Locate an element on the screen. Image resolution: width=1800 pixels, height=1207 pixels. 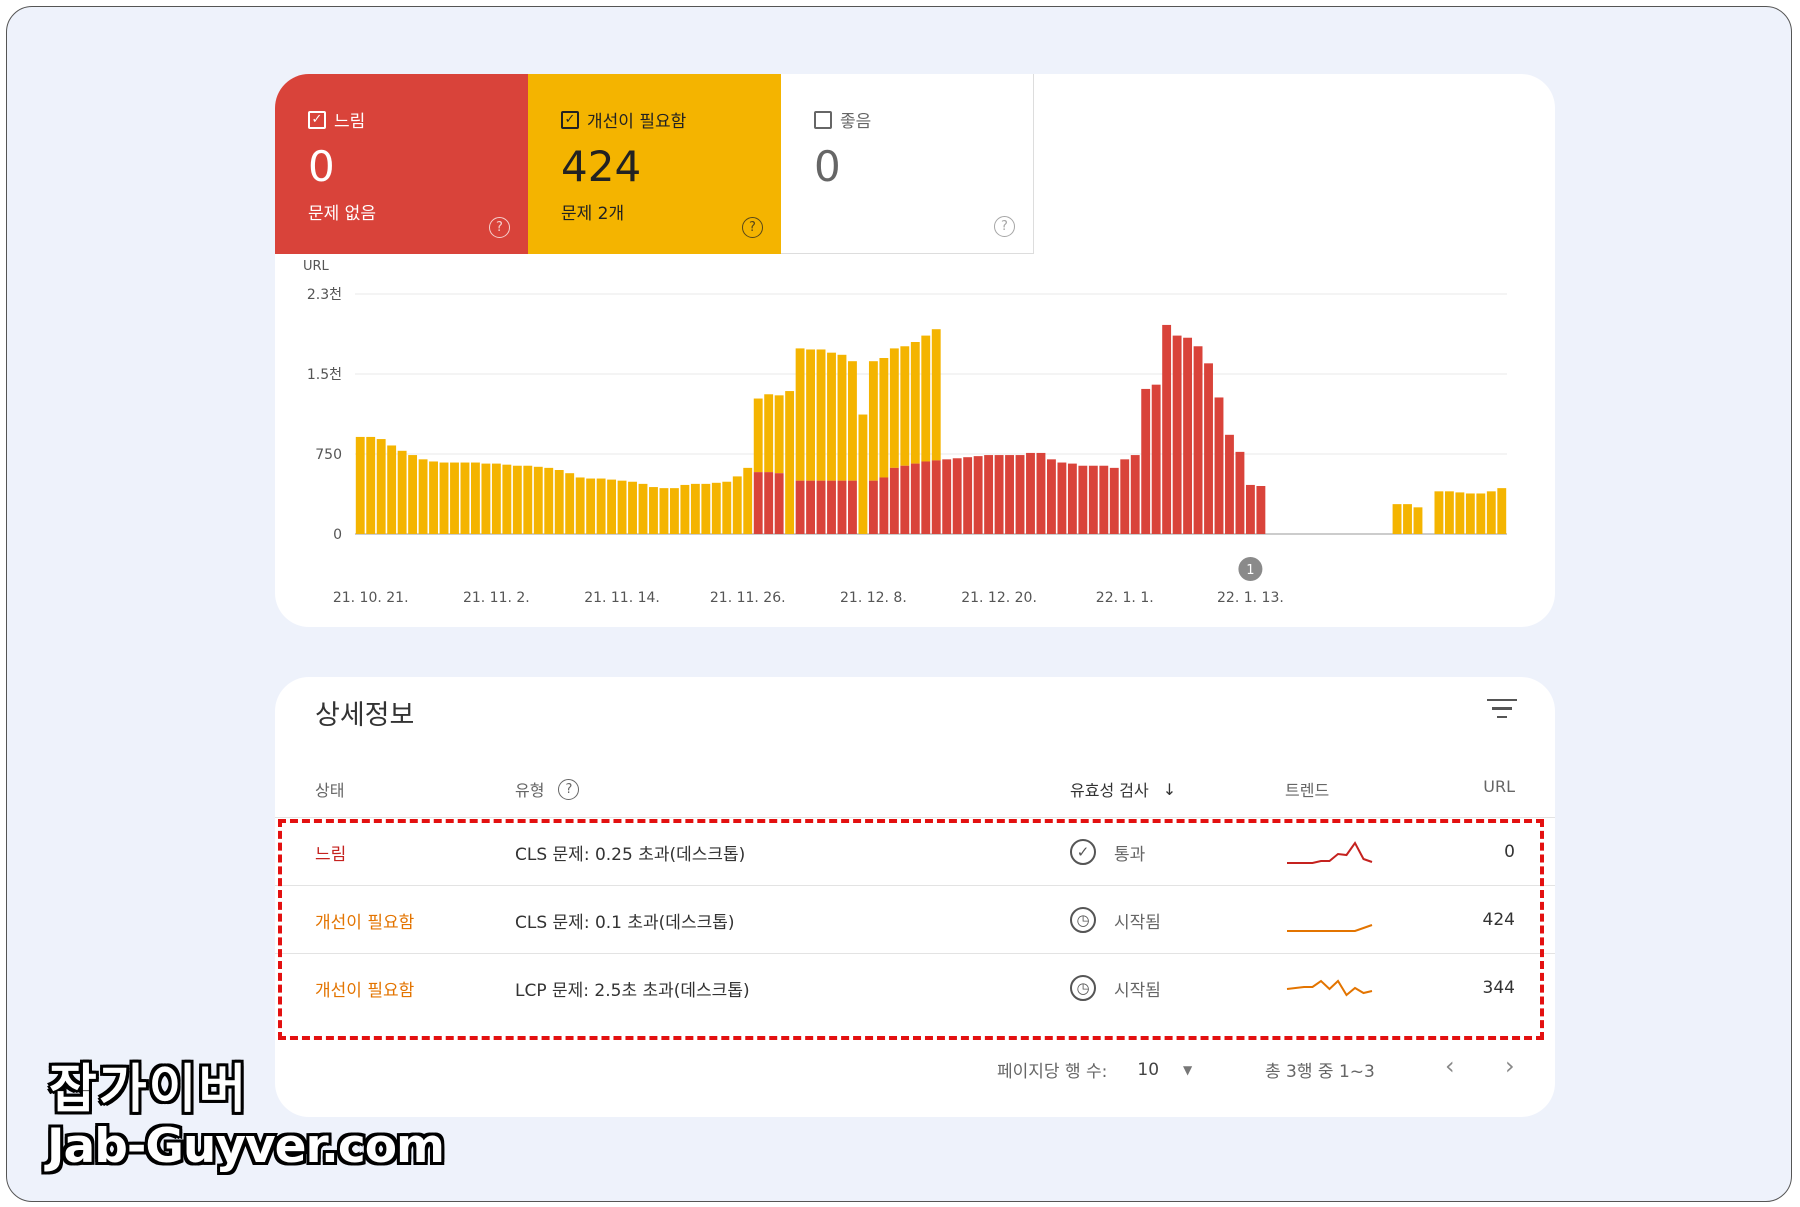
y-tick-label: 0 is located at coordinates (337, 535).